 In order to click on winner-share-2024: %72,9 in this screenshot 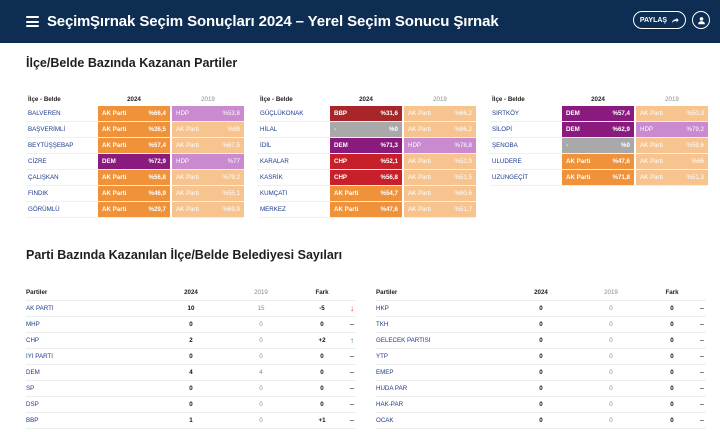, I will do `click(157, 161)`.